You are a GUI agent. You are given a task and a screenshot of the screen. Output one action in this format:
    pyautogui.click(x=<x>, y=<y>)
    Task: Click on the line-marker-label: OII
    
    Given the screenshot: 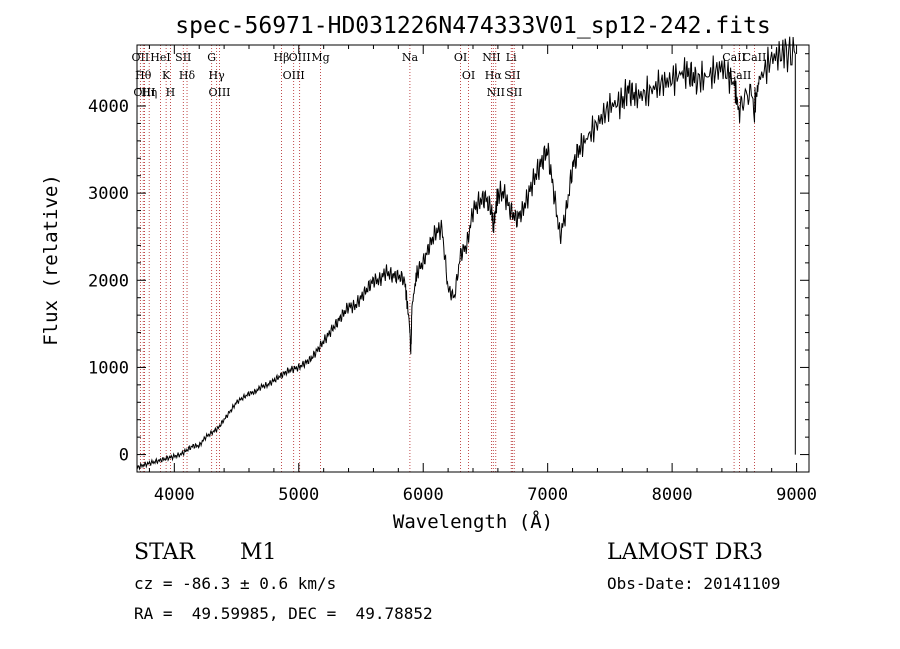 What is the action you would take?
    pyautogui.click(x=141, y=57)
    